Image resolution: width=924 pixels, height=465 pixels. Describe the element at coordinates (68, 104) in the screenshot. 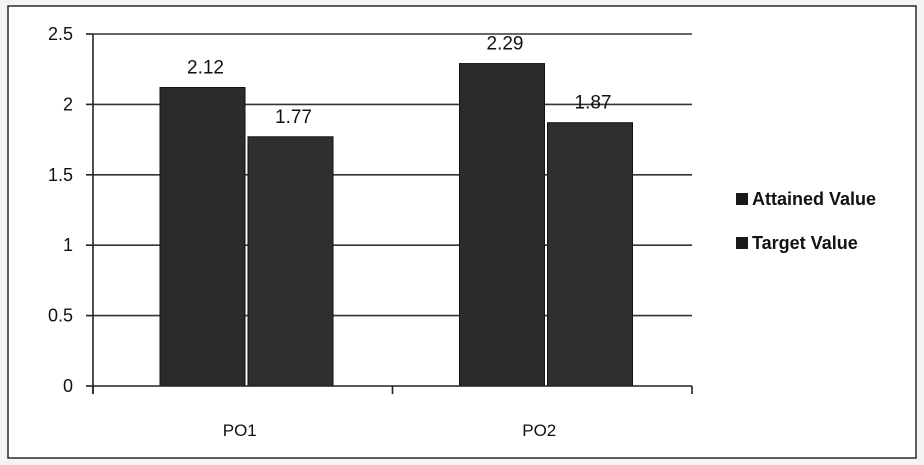

I see `y-tick-label: 2` at that location.